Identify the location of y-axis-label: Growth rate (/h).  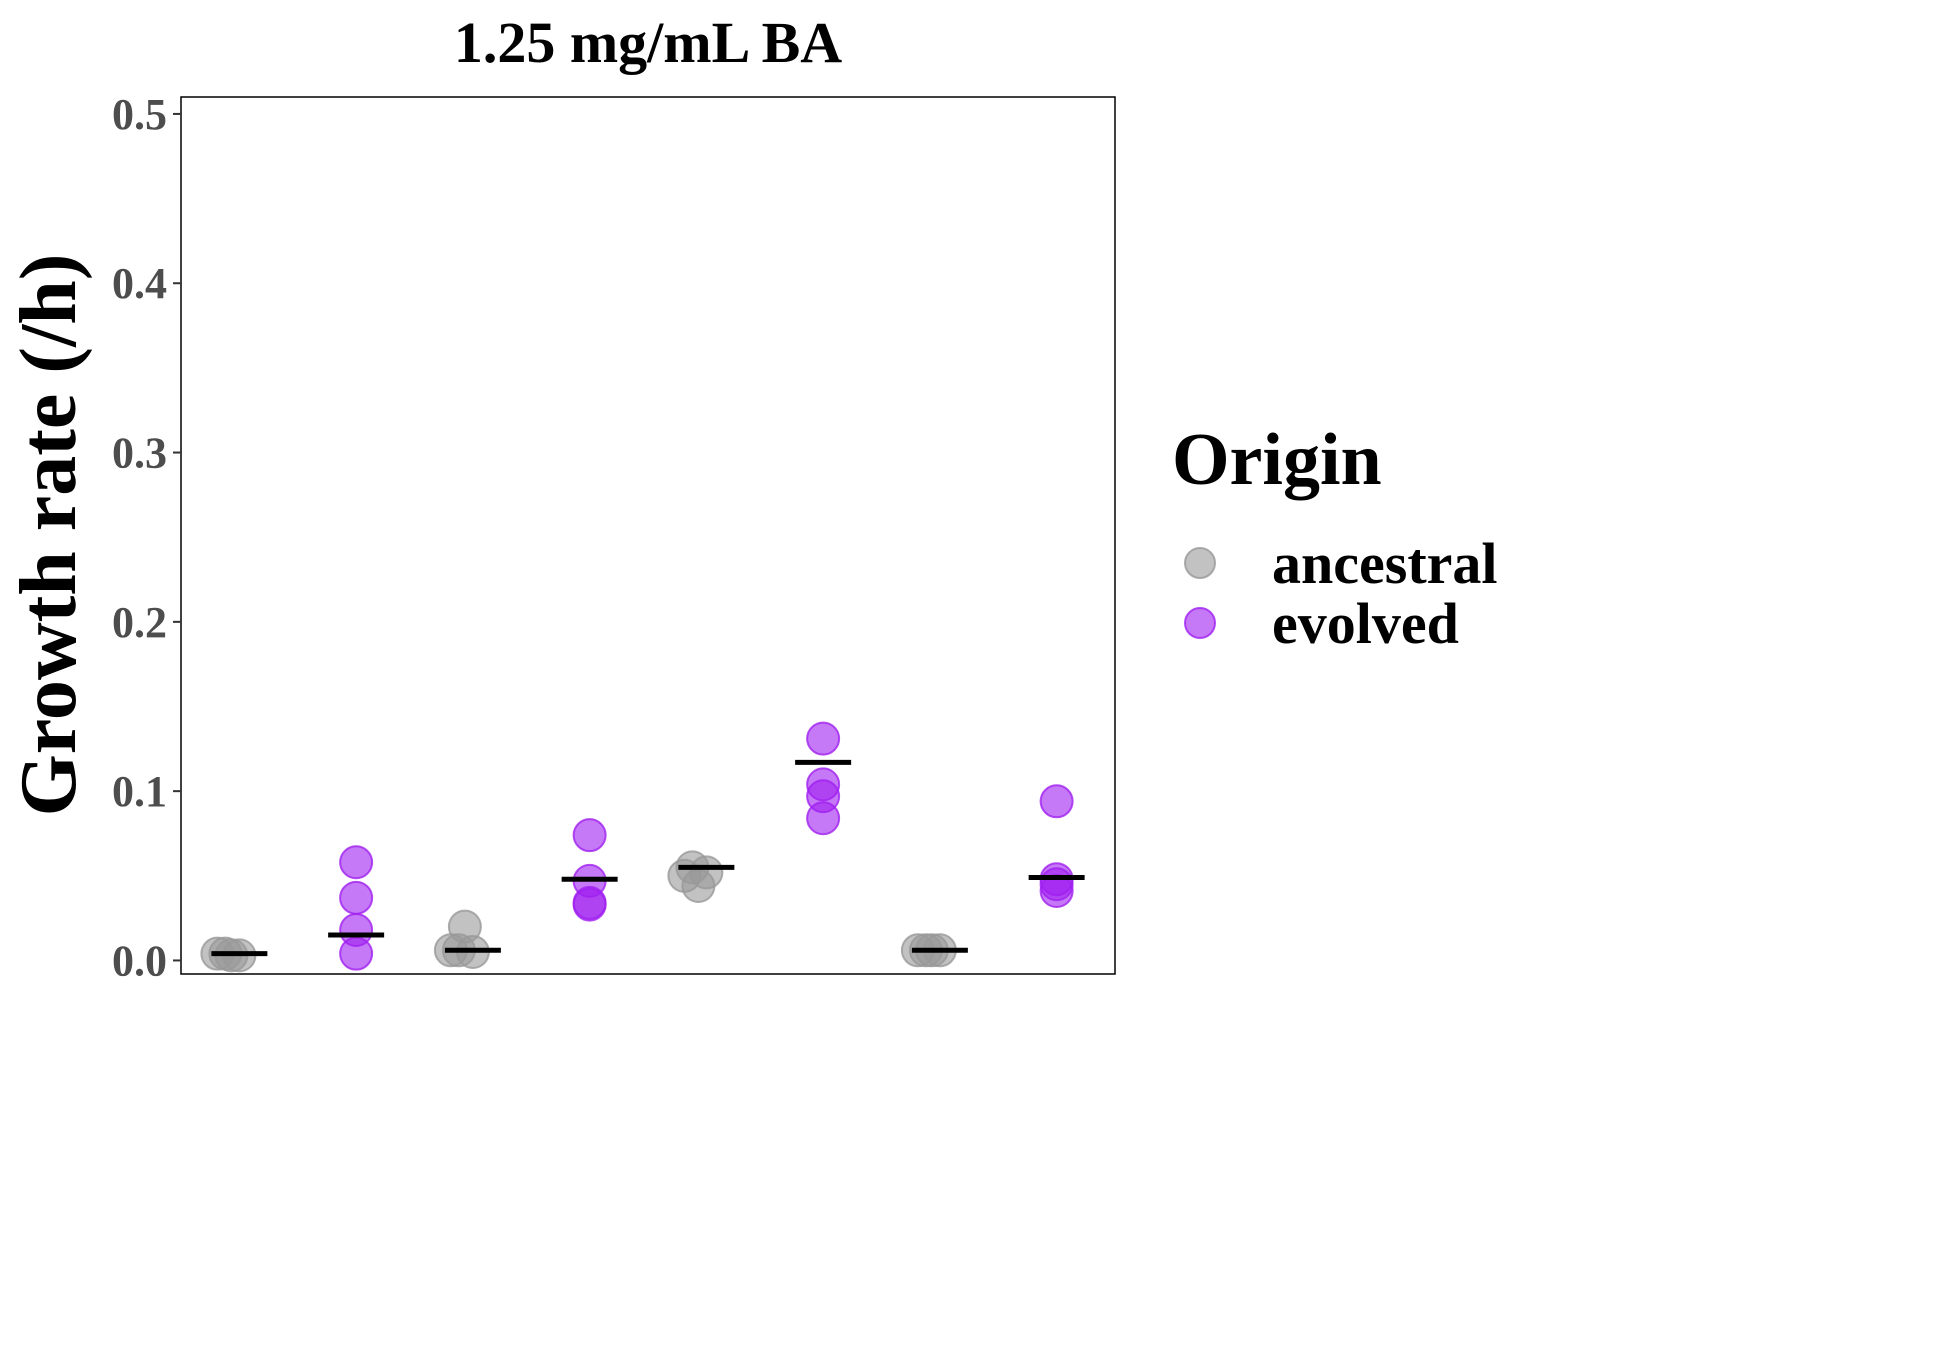
(49, 535).